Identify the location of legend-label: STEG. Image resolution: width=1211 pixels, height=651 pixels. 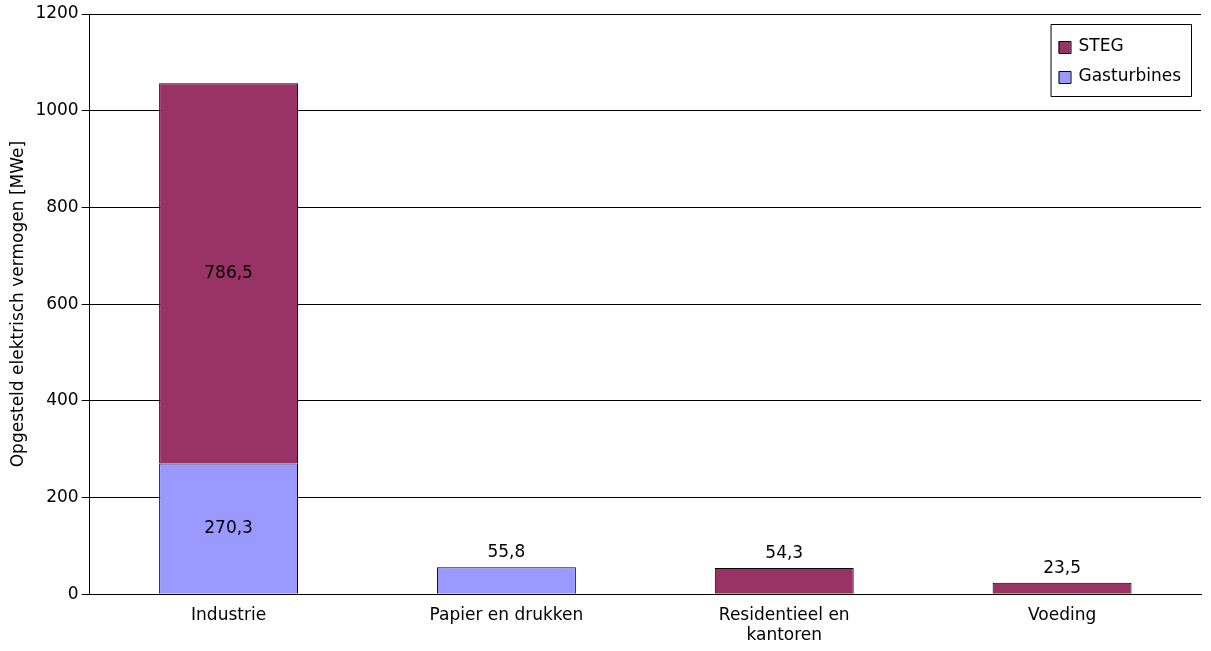
(1101, 45).